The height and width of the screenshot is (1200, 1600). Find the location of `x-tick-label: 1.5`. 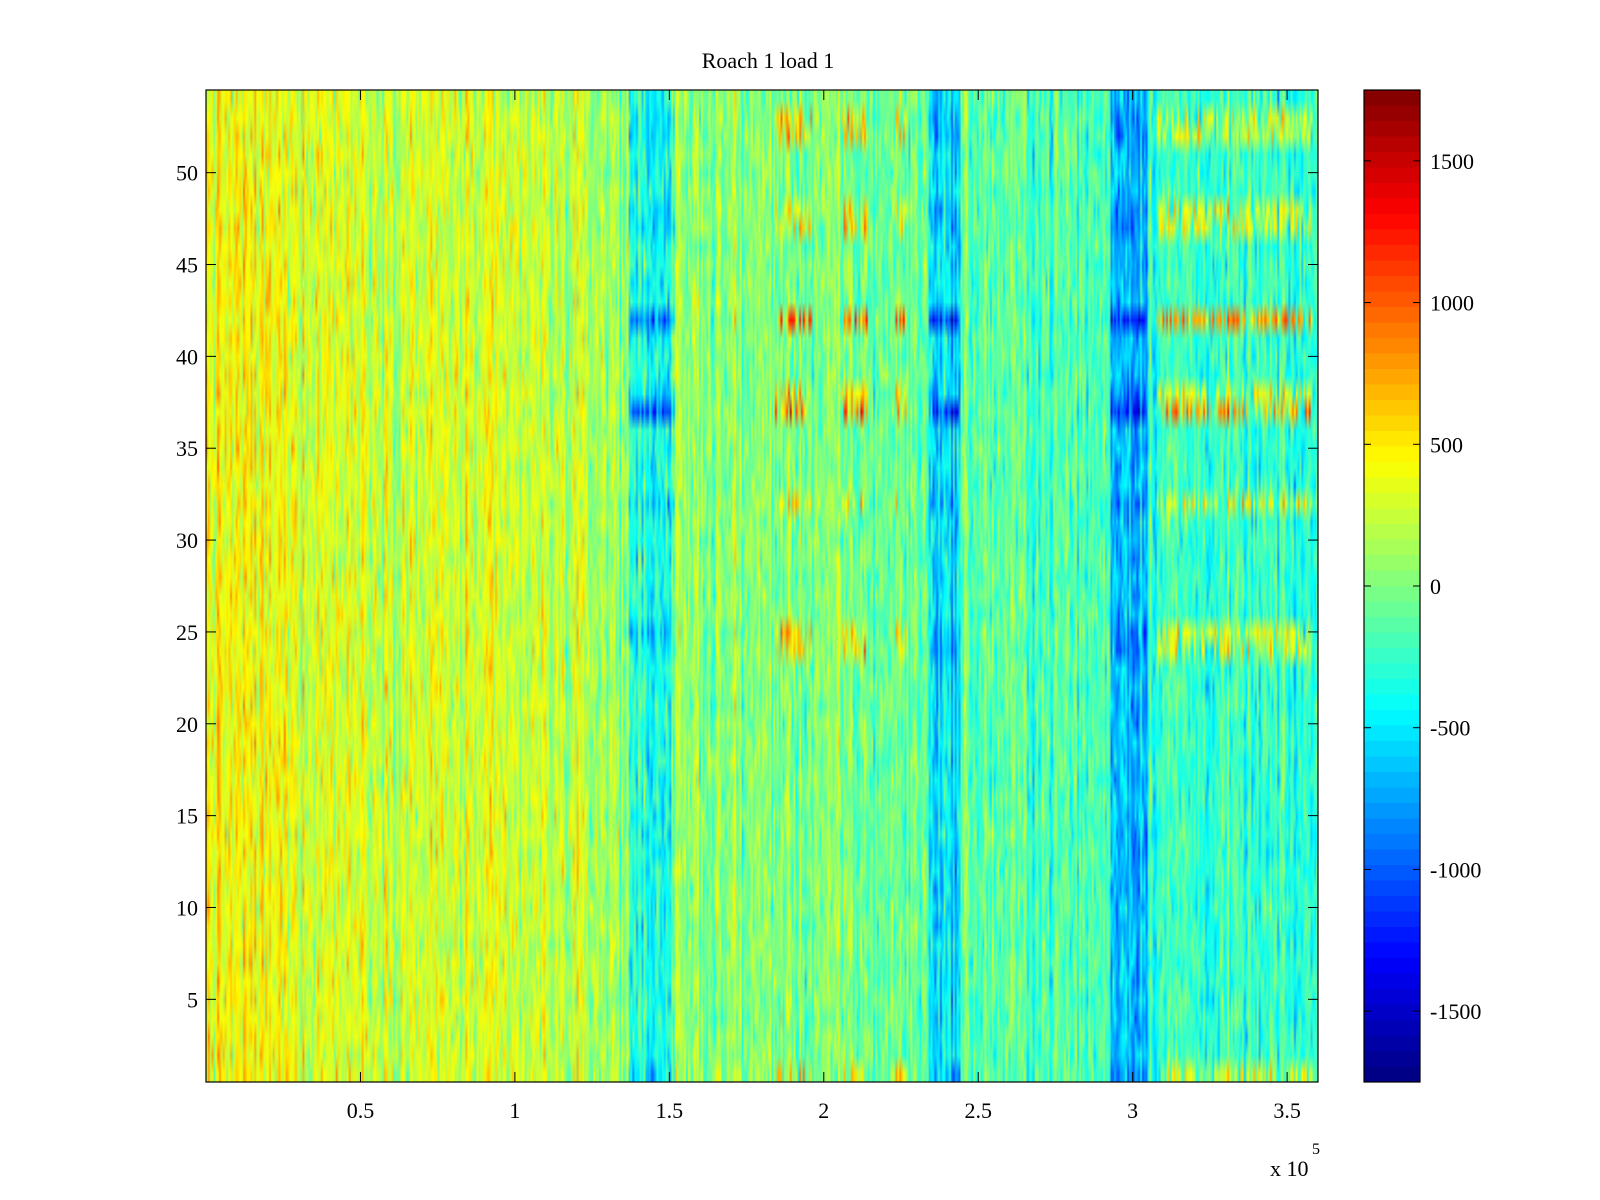

x-tick-label: 1.5 is located at coordinates (670, 1110).